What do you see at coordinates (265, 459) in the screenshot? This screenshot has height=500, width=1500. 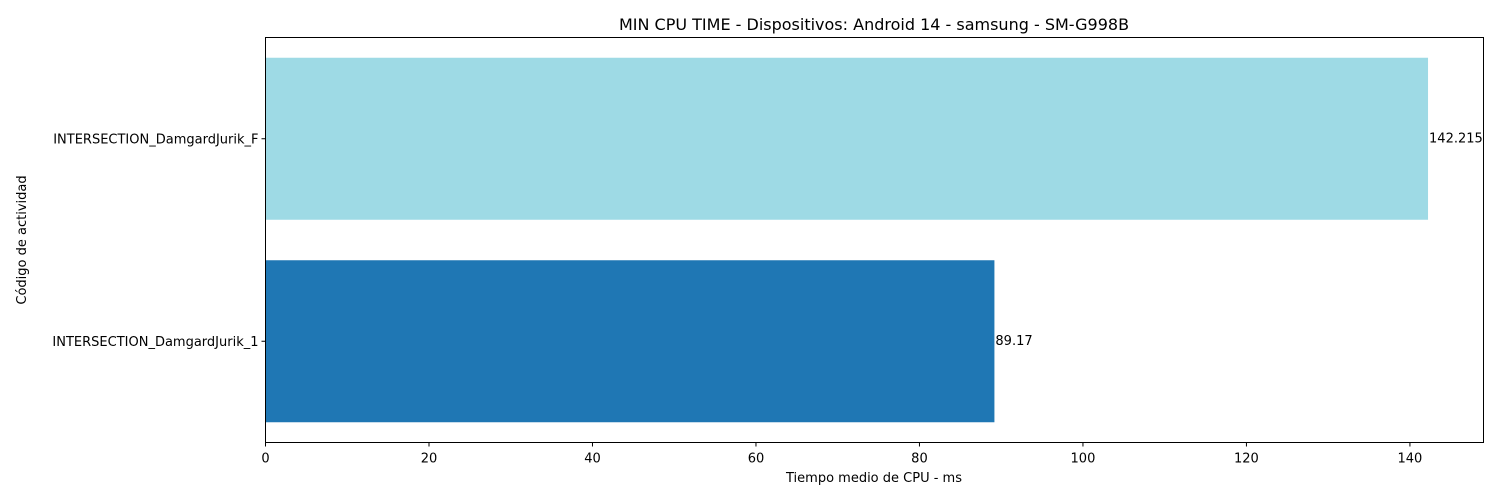 I see `x-tick-label: 0` at bounding box center [265, 459].